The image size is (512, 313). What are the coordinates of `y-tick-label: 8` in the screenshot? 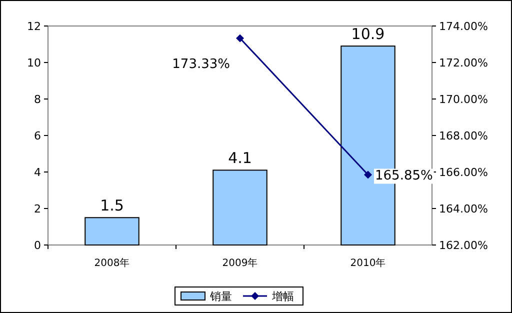 It's located at (37, 99).